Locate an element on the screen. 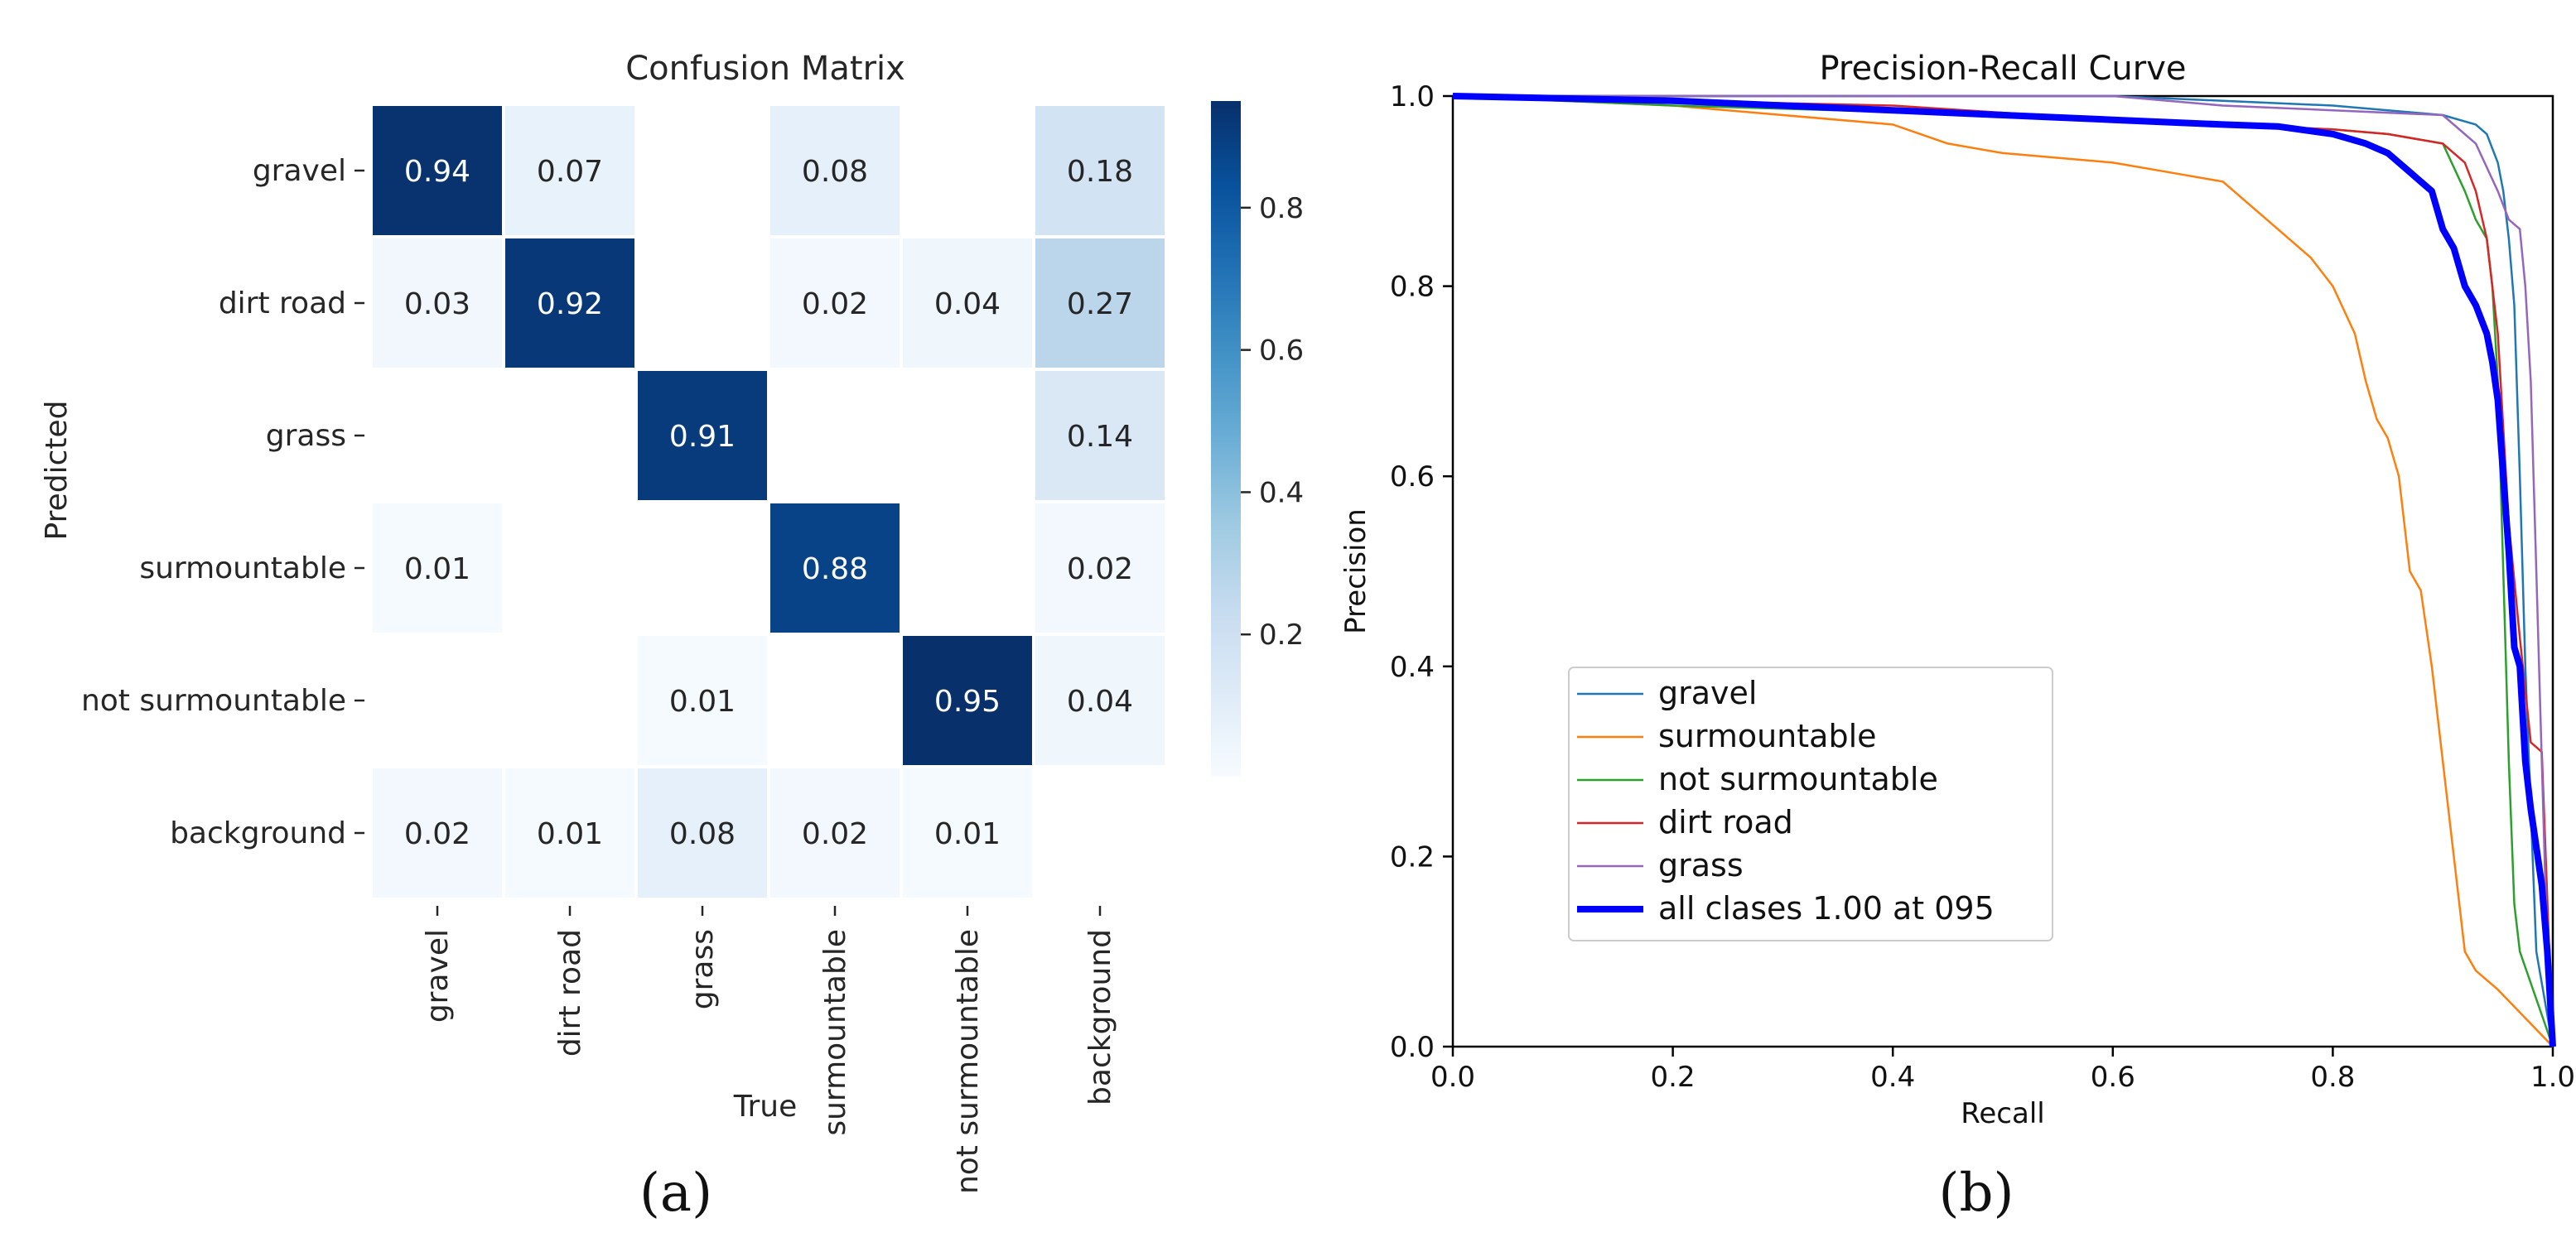 The image size is (2576, 1247). heatmap-cell-label: 0.91 is located at coordinates (702, 437).